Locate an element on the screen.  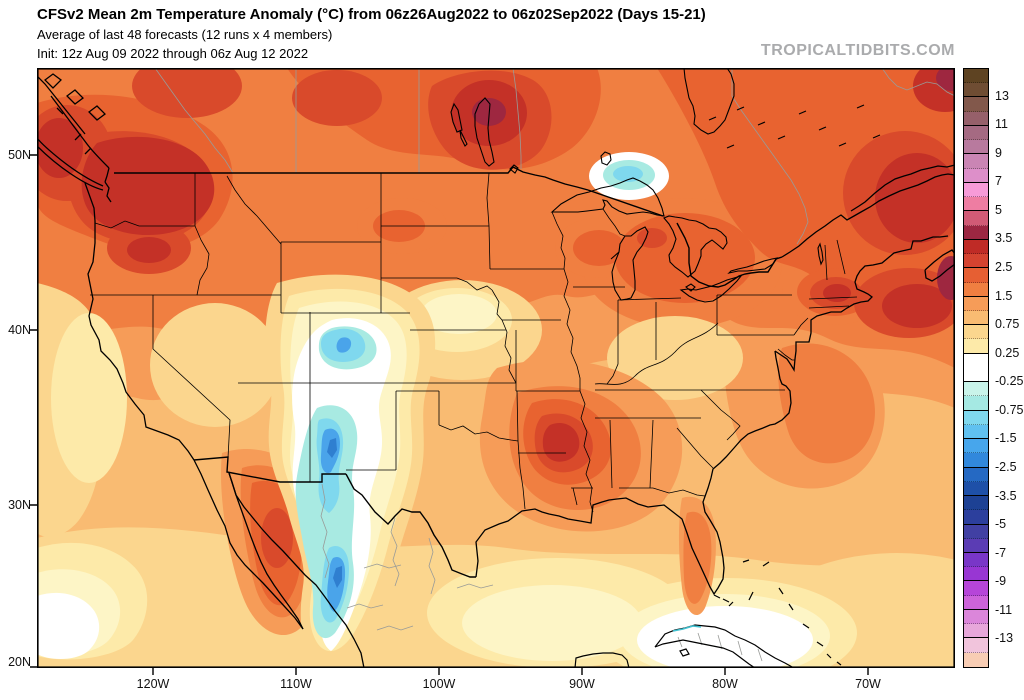
colorbar-tick-label: -2.5 is located at coordinates (1006, 467).